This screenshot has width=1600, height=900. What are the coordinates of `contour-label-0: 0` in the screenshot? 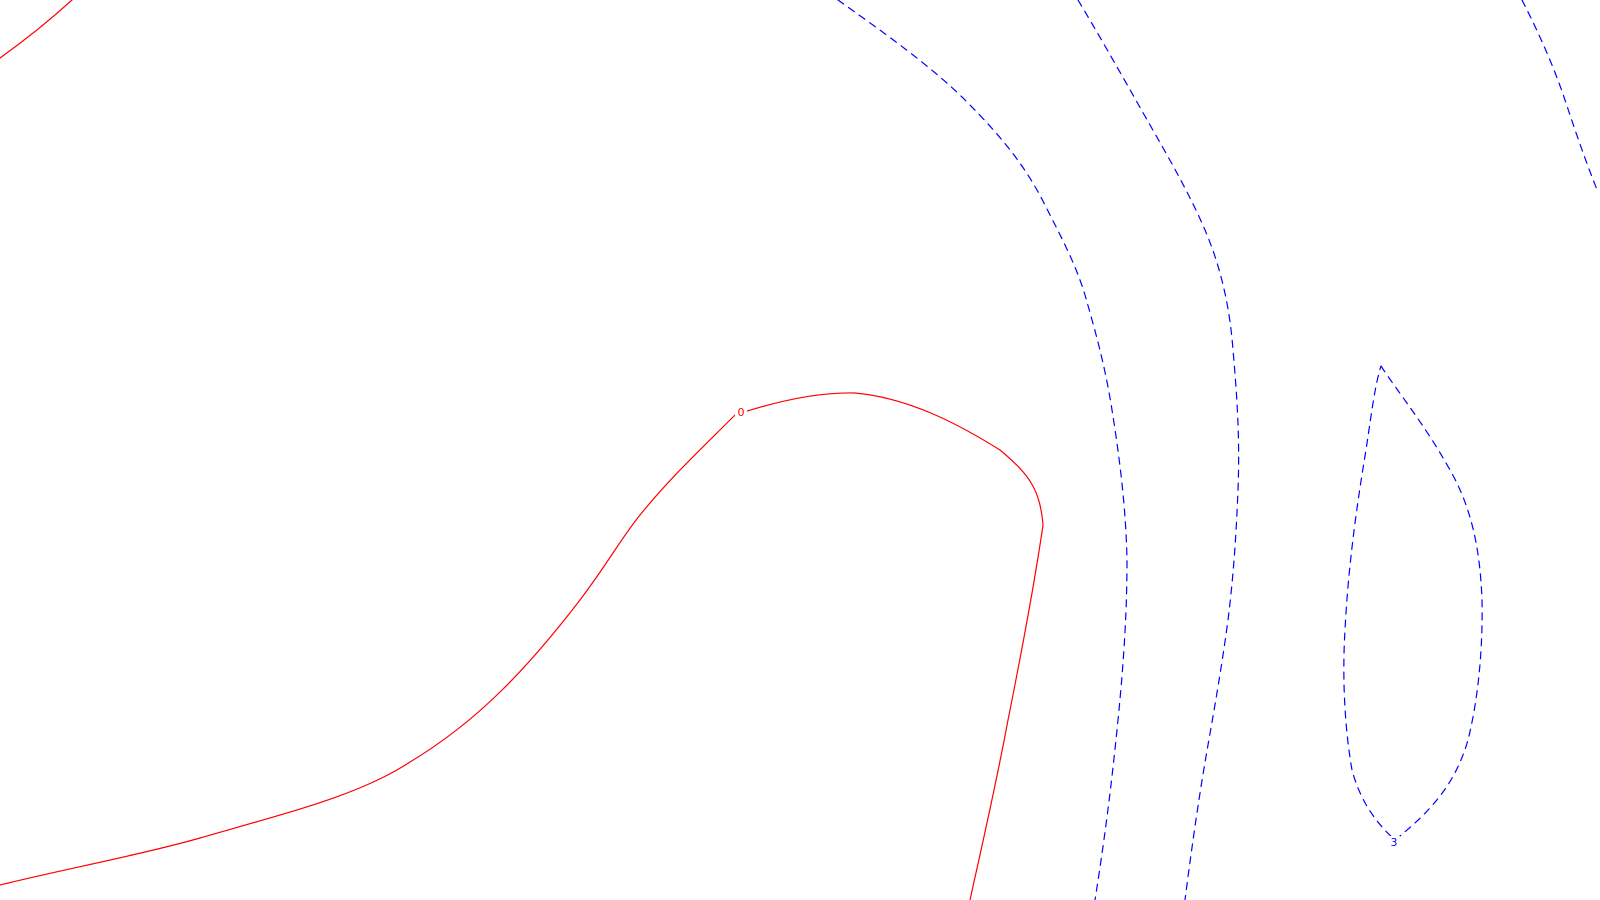 It's located at (741, 412).